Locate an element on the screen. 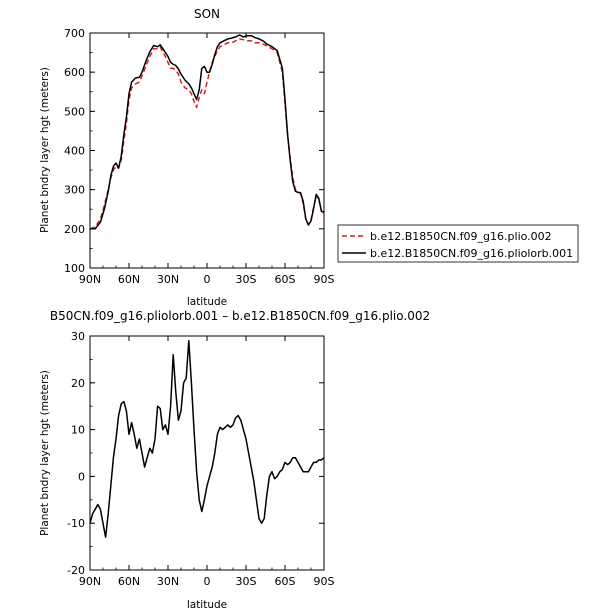  bottom-x-tick-label: 90S is located at coordinates (324, 581).